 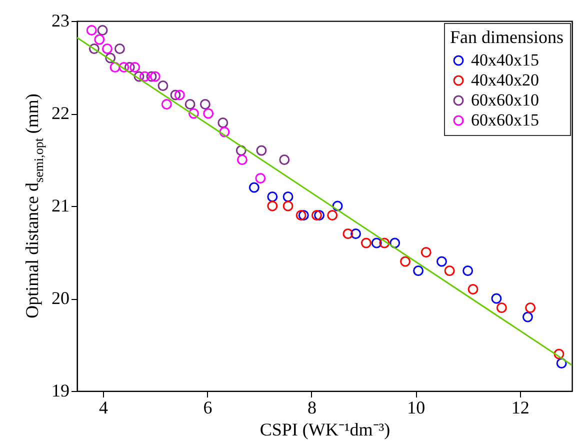 What do you see at coordinates (416, 408) in the screenshot?
I see `x-tick-label: 10` at bounding box center [416, 408].